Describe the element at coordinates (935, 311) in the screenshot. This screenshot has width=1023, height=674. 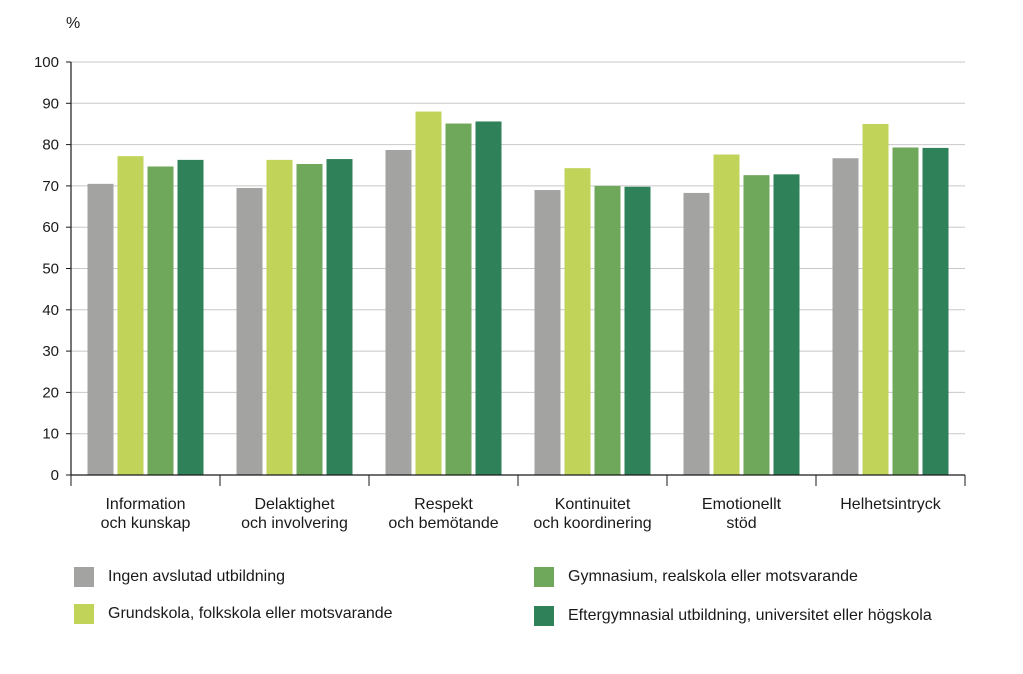
I see `bar-s3-c5` at that location.